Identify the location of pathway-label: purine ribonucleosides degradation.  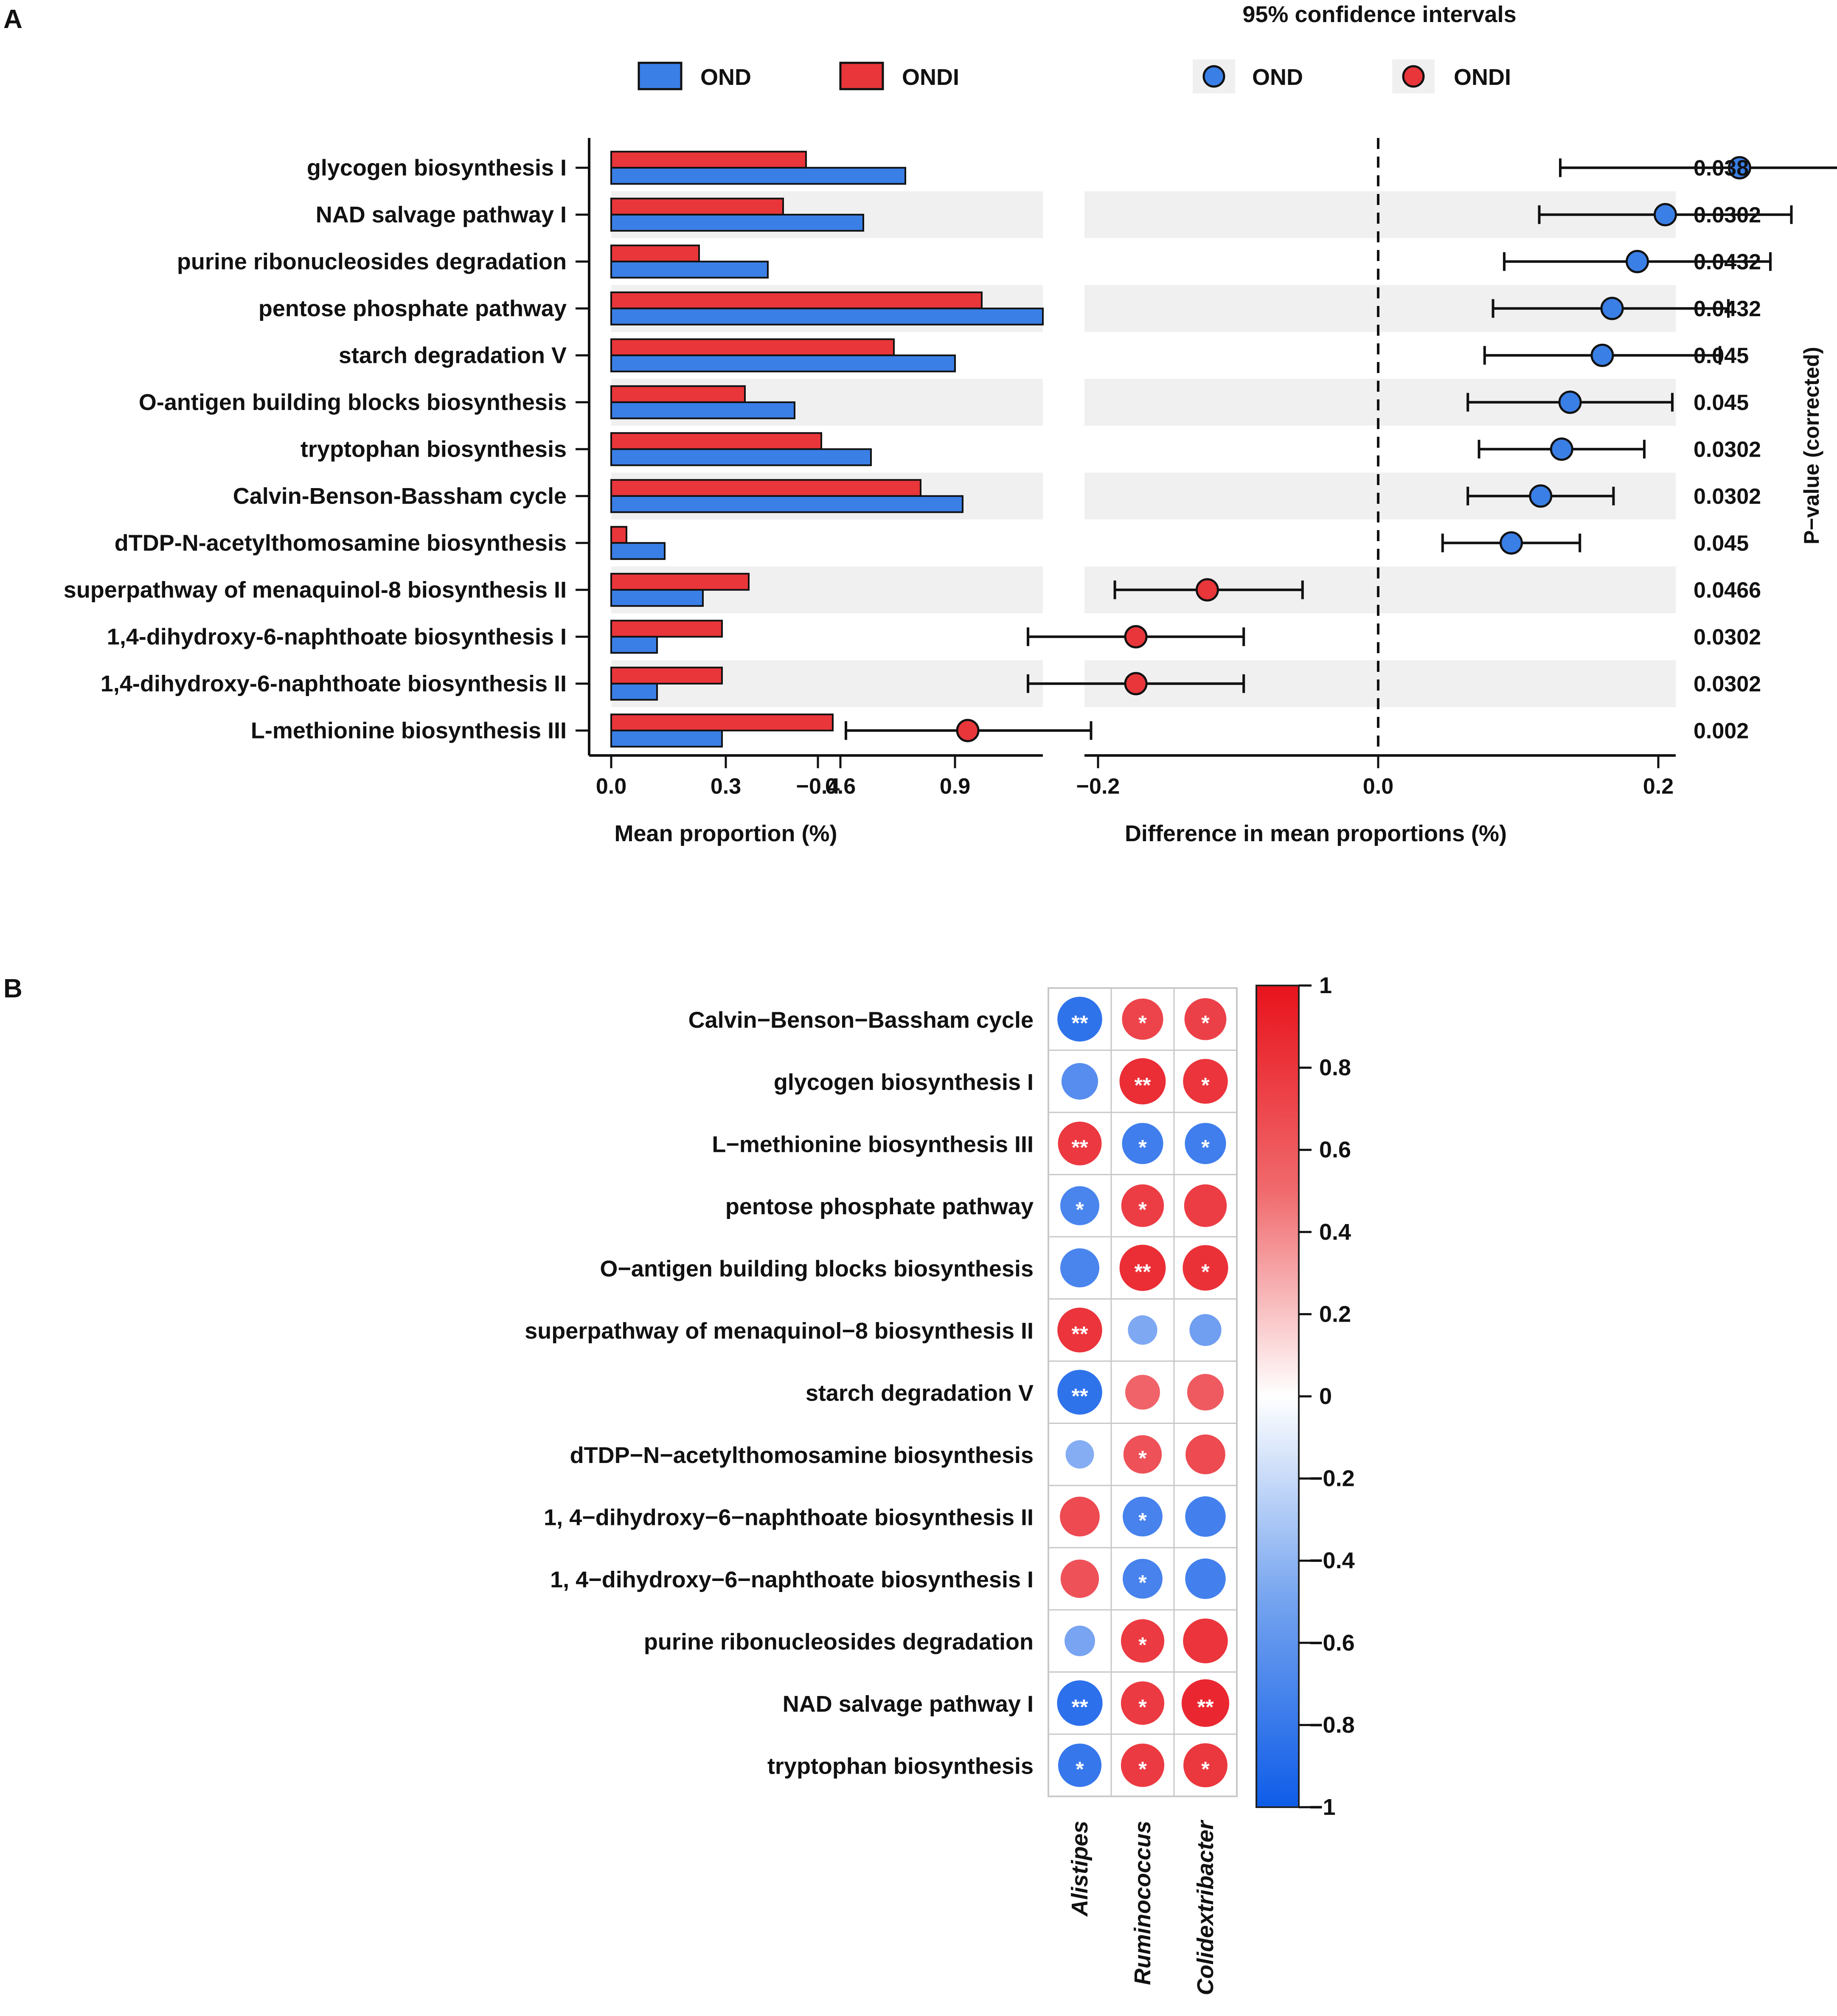
(372, 261).